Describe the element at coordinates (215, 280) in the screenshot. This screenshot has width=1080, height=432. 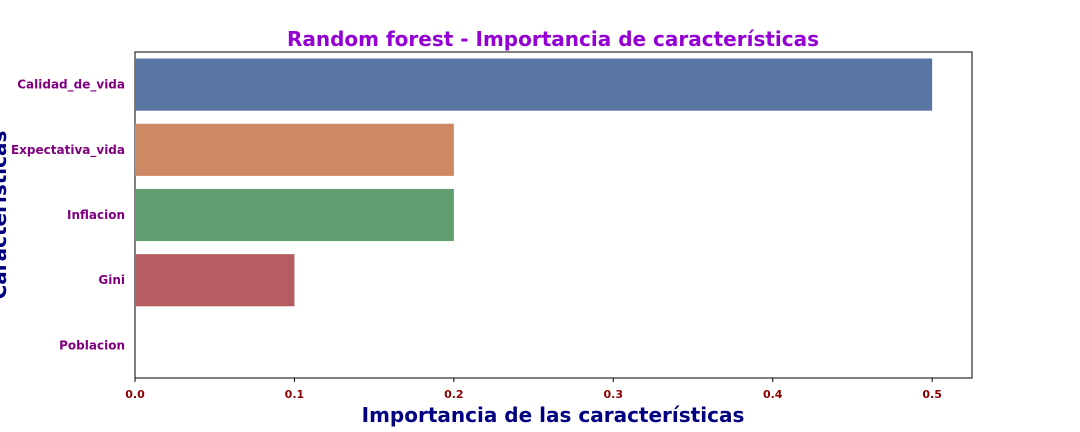
I see `bar-gini` at that location.